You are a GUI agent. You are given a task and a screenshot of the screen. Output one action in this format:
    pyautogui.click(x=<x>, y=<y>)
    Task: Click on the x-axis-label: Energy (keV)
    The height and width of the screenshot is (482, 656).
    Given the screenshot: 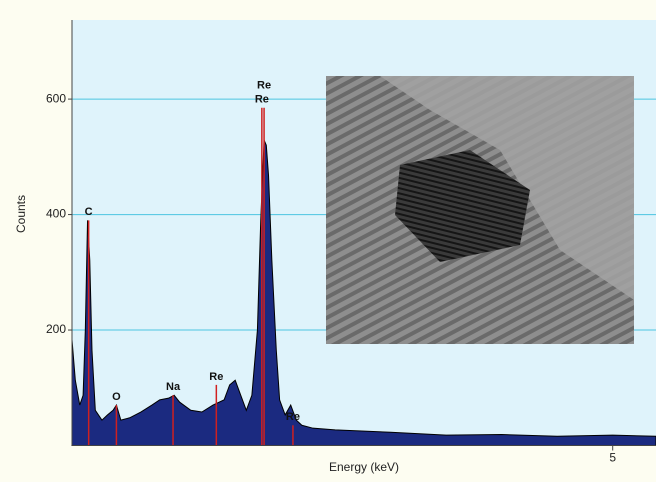 What is the action you would take?
    pyautogui.click(x=364, y=467)
    